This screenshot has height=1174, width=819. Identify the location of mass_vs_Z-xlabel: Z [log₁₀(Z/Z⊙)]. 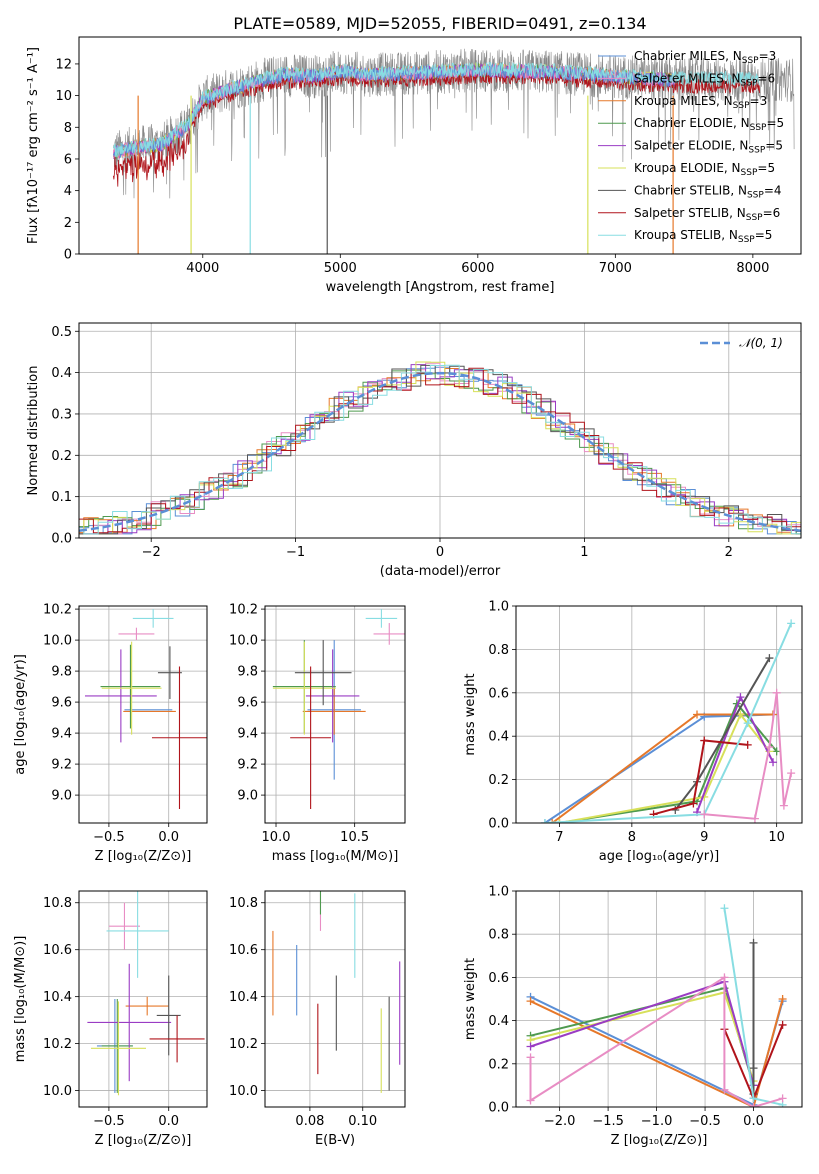
(143, 1140).